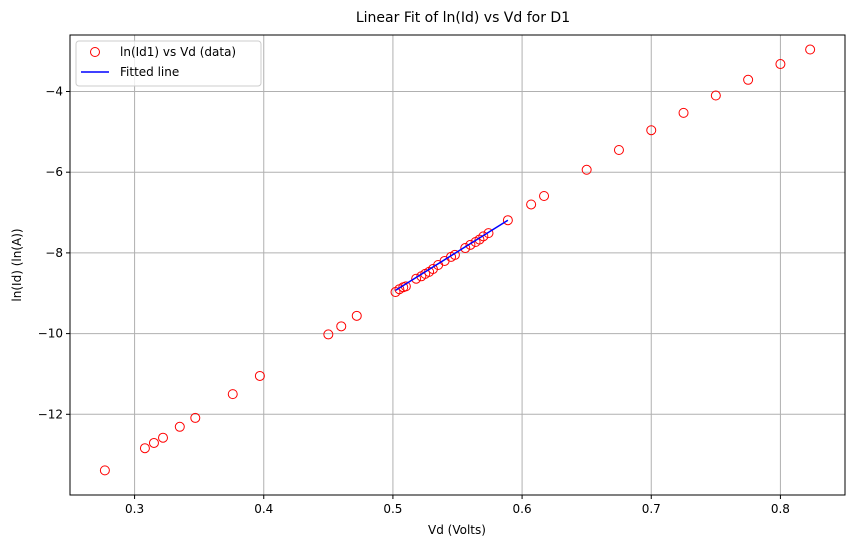  What do you see at coordinates (457, 505) in the screenshot?
I see `x-axis-ticks: 0.3 0.4 0.5 0.6 0.7 0.8` at bounding box center [457, 505].